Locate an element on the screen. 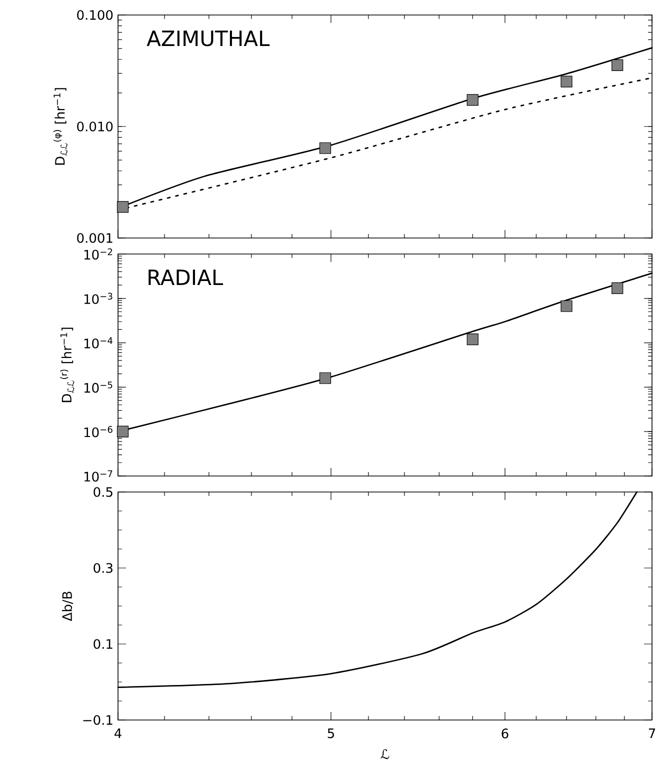 The height and width of the screenshot is (779, 658). x-tick-label: 4 is located at coordinates (118, 733).